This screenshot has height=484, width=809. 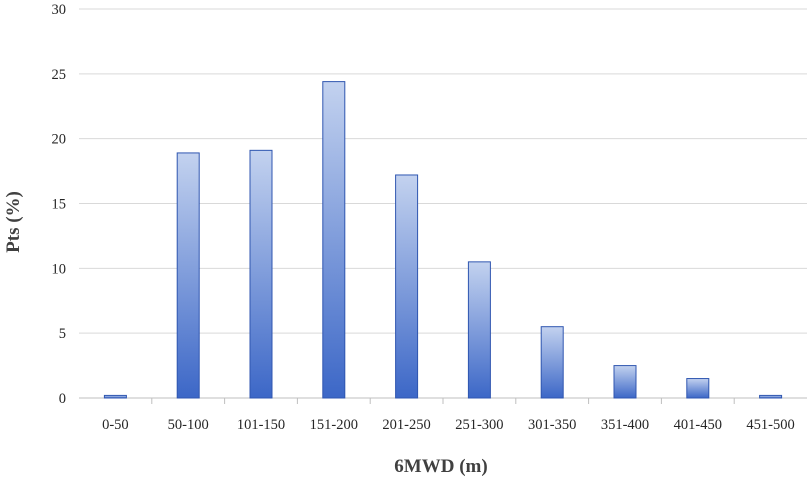 What do you see at coordinates (552, 425) in the screenshot?
I see `x-tick-label: 301-350` at bounding box center [552, 425].